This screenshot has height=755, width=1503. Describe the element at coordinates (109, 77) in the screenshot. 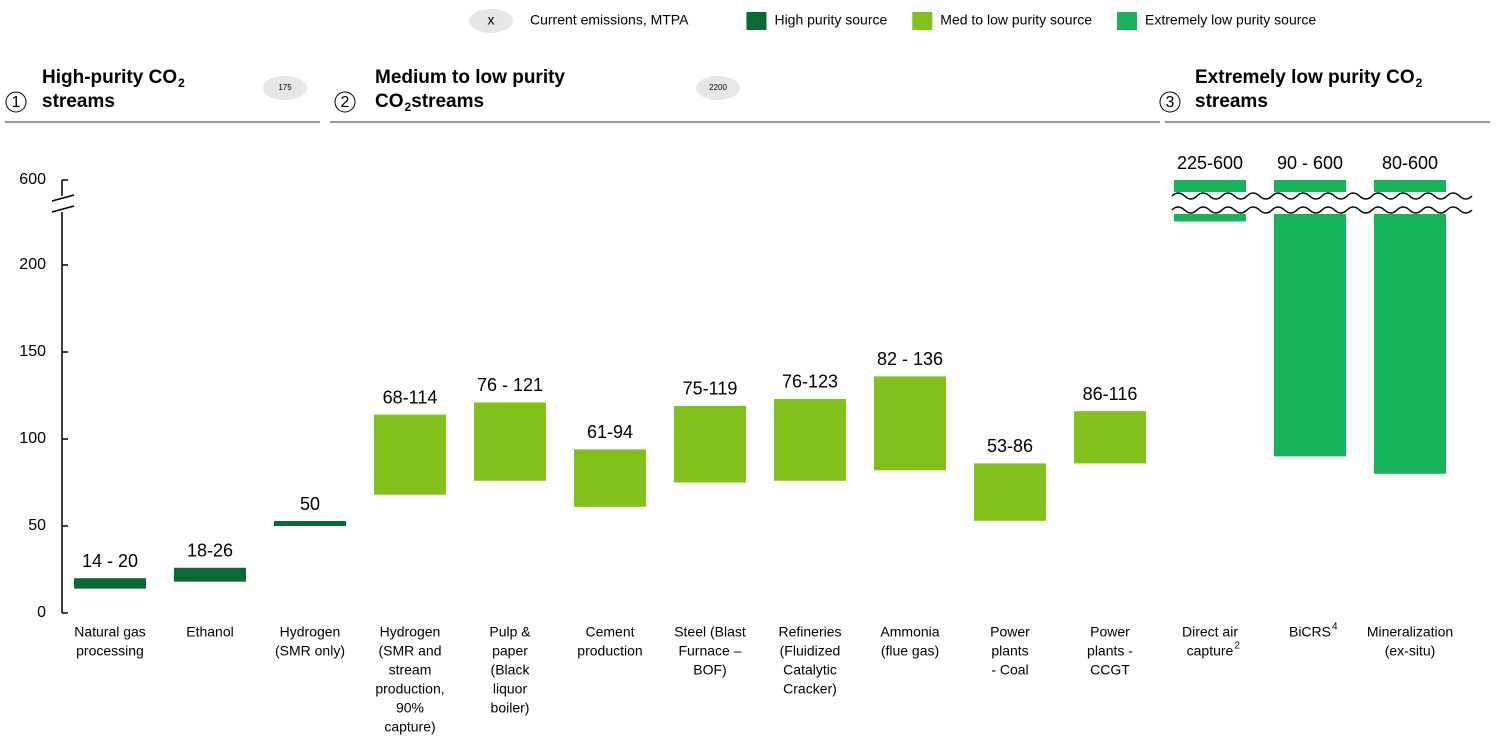

I see `header-text: High-purity CO` at that location.